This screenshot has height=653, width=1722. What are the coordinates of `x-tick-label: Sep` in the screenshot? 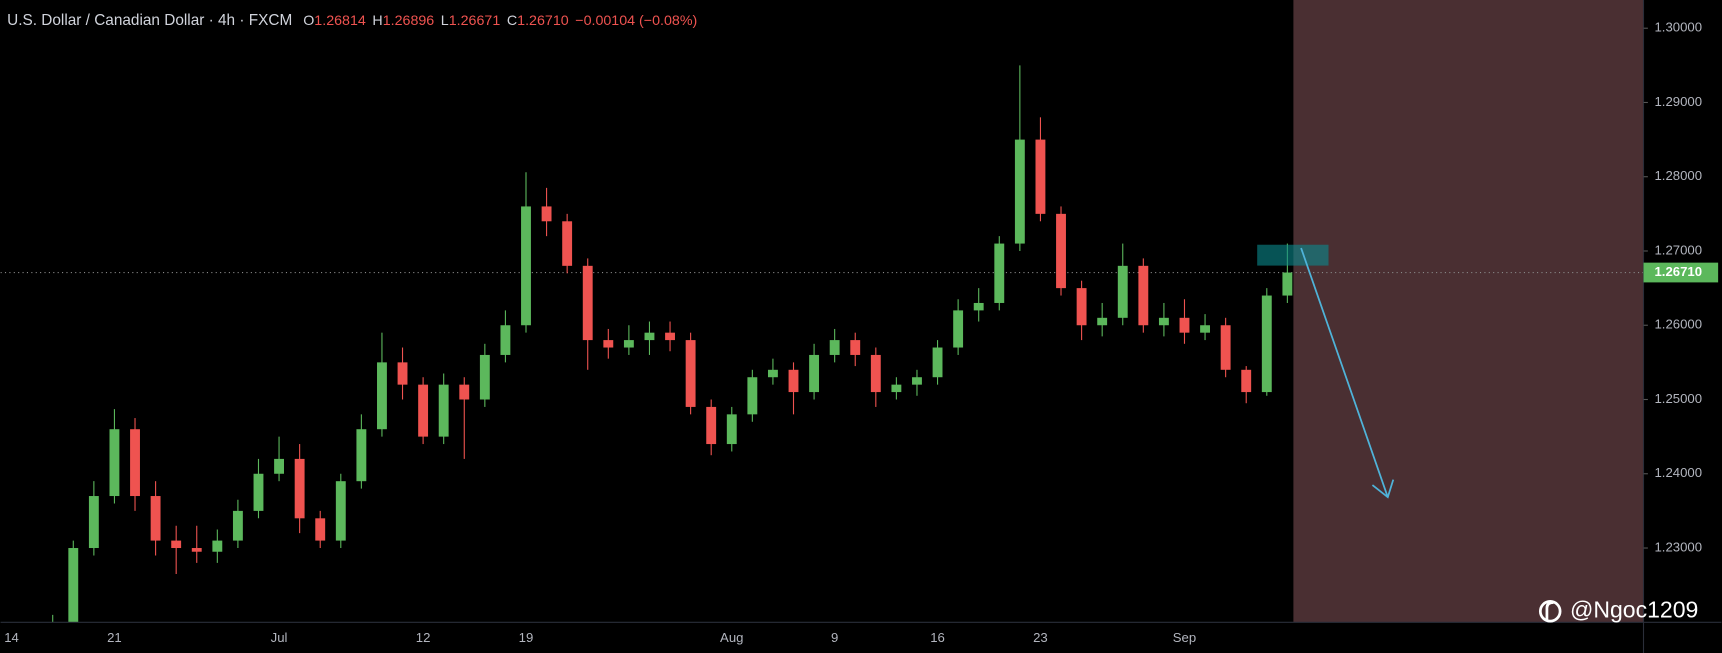 It's located at (1184, 637).